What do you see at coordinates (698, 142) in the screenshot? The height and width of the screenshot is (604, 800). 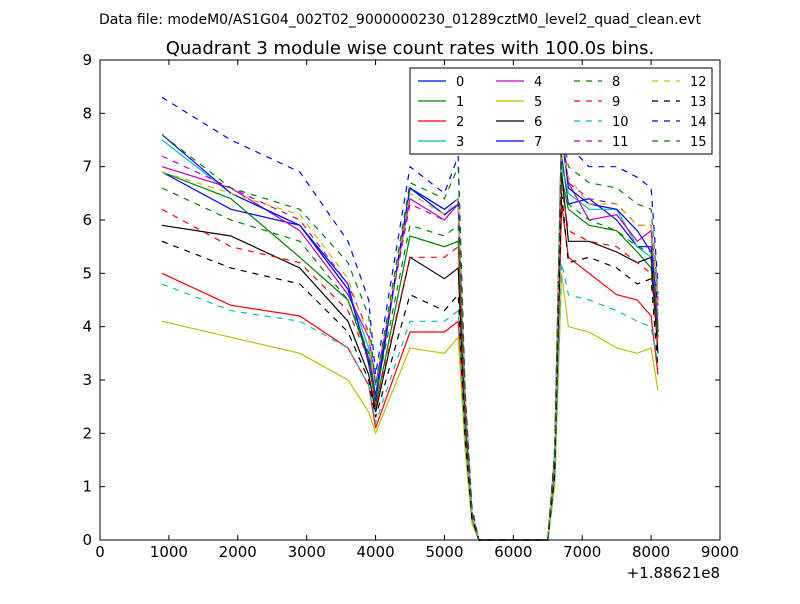 I see `legend-label-15: 15` at bounding box center [698, 142].